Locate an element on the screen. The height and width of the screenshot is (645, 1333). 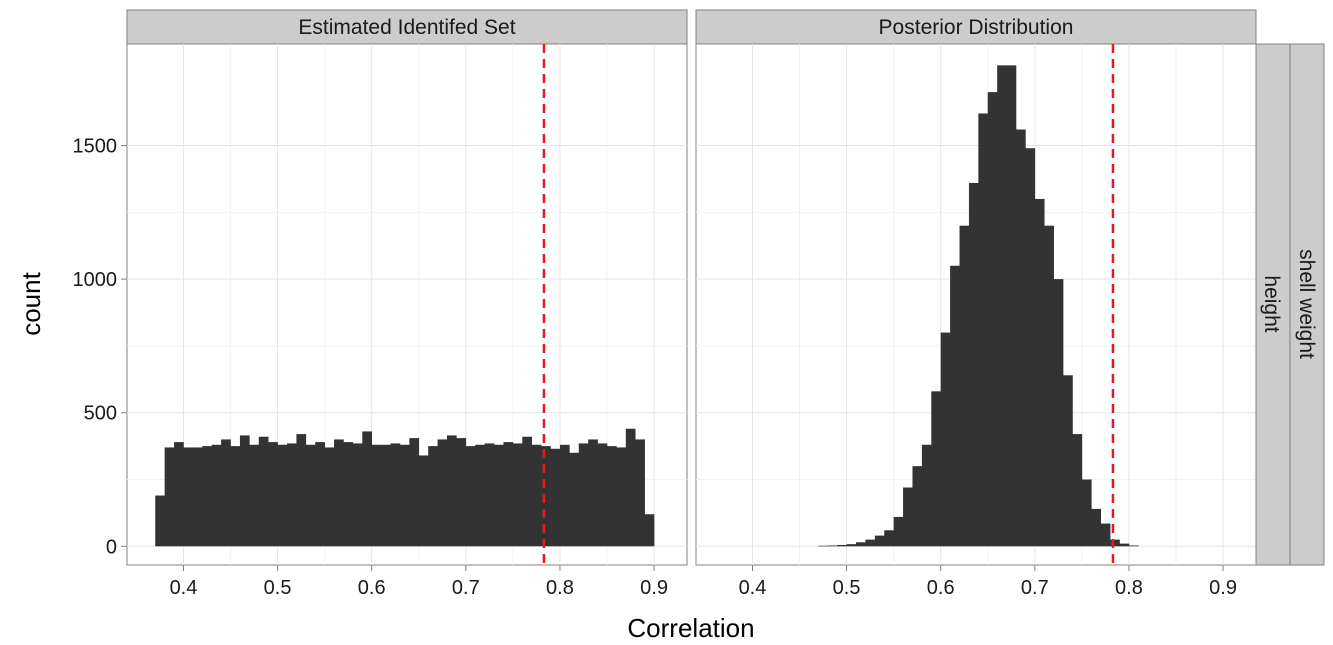
y-tick-label: 1500 is located at coordinates (95, 147).